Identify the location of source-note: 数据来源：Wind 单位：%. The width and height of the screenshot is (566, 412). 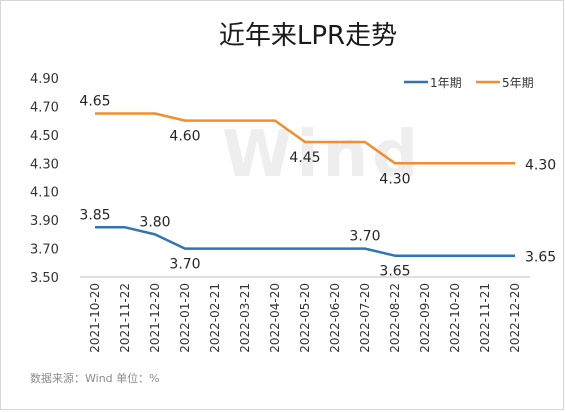
(95, 378).